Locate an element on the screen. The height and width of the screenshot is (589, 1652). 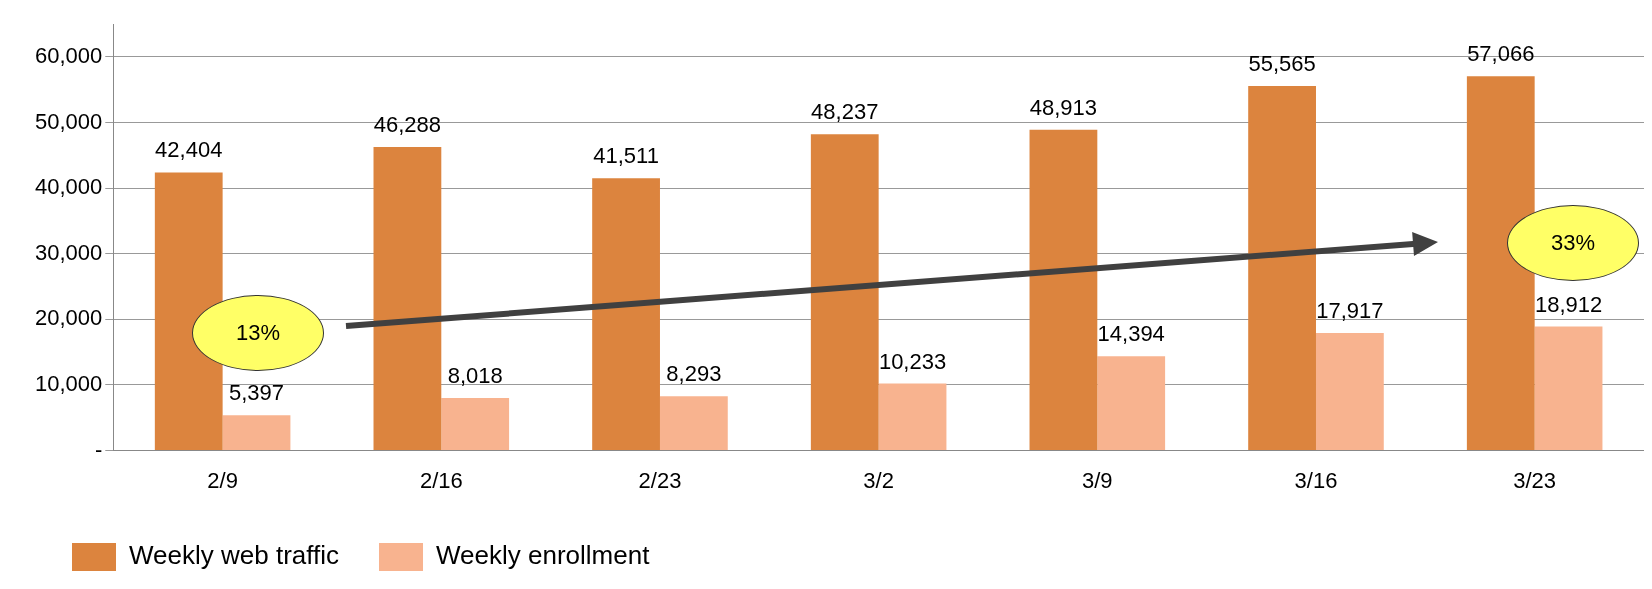
data-label: 55,565 is located at coordinates (1282, 64).